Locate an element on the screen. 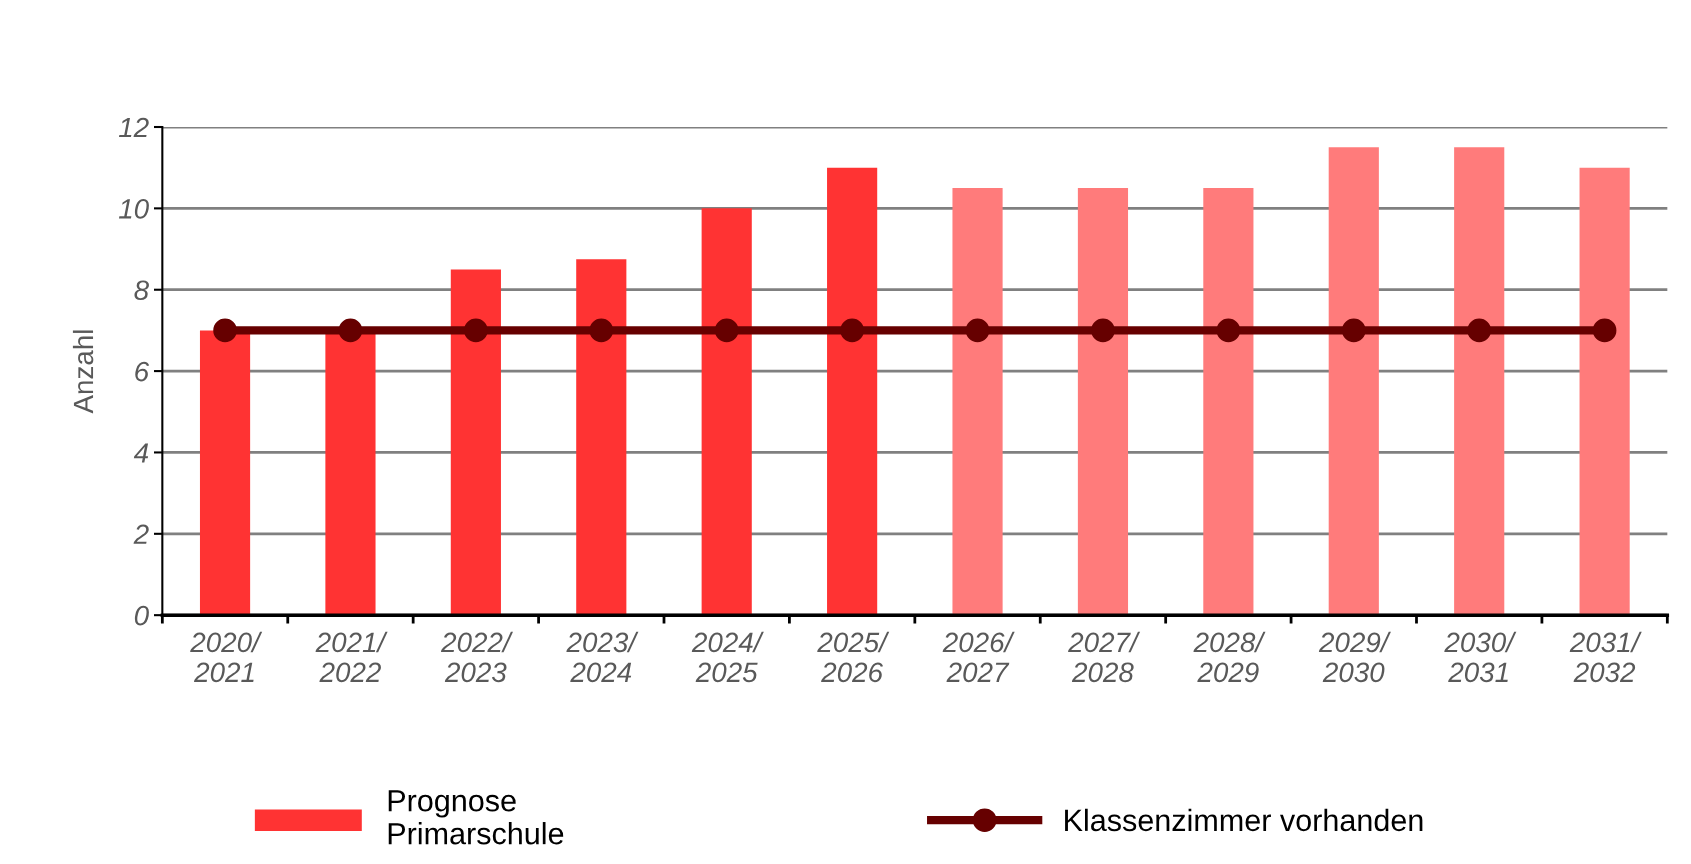  y-tick-label: 6 is located at coordinates (142, 371).